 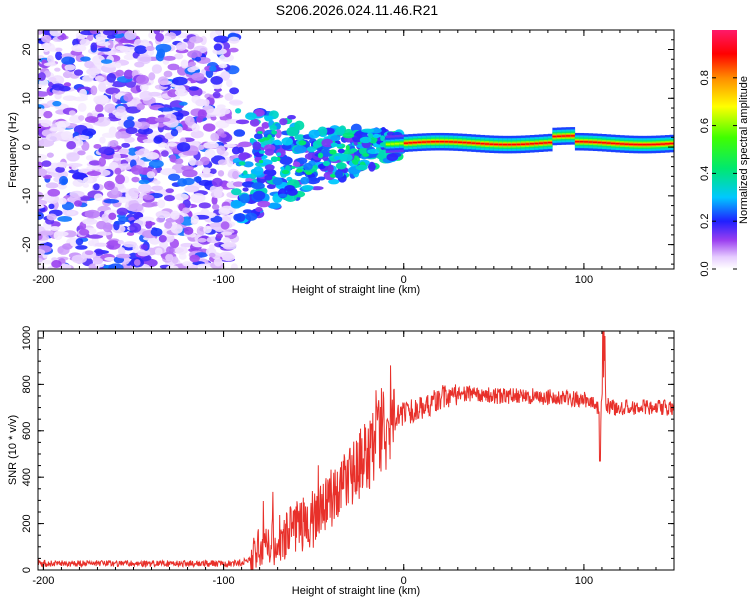 I want to click on y-tick-label: -20, so click(x=27, y=245).